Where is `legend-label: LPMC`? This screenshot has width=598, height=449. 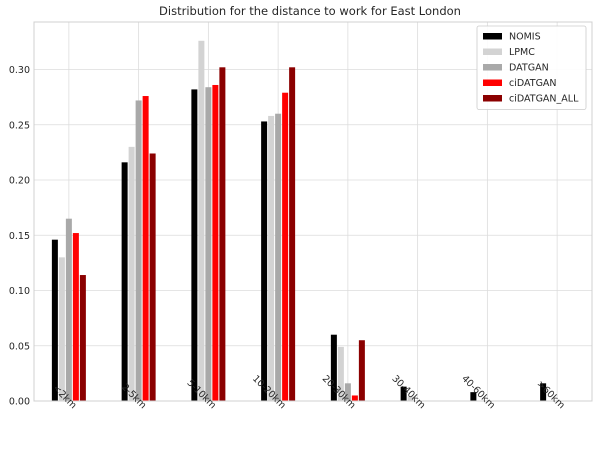 legend-label: LPMC is located at coordinates (522, 52).